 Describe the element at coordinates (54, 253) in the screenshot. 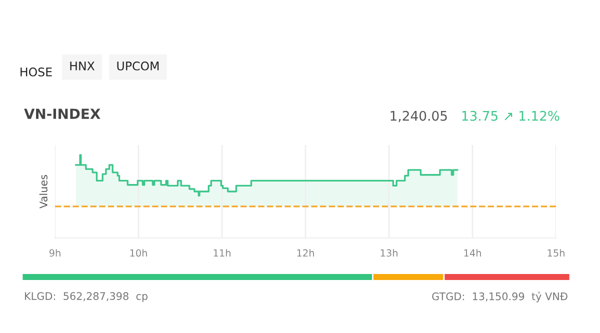

I see `x-tick-label: 9h` at that location.